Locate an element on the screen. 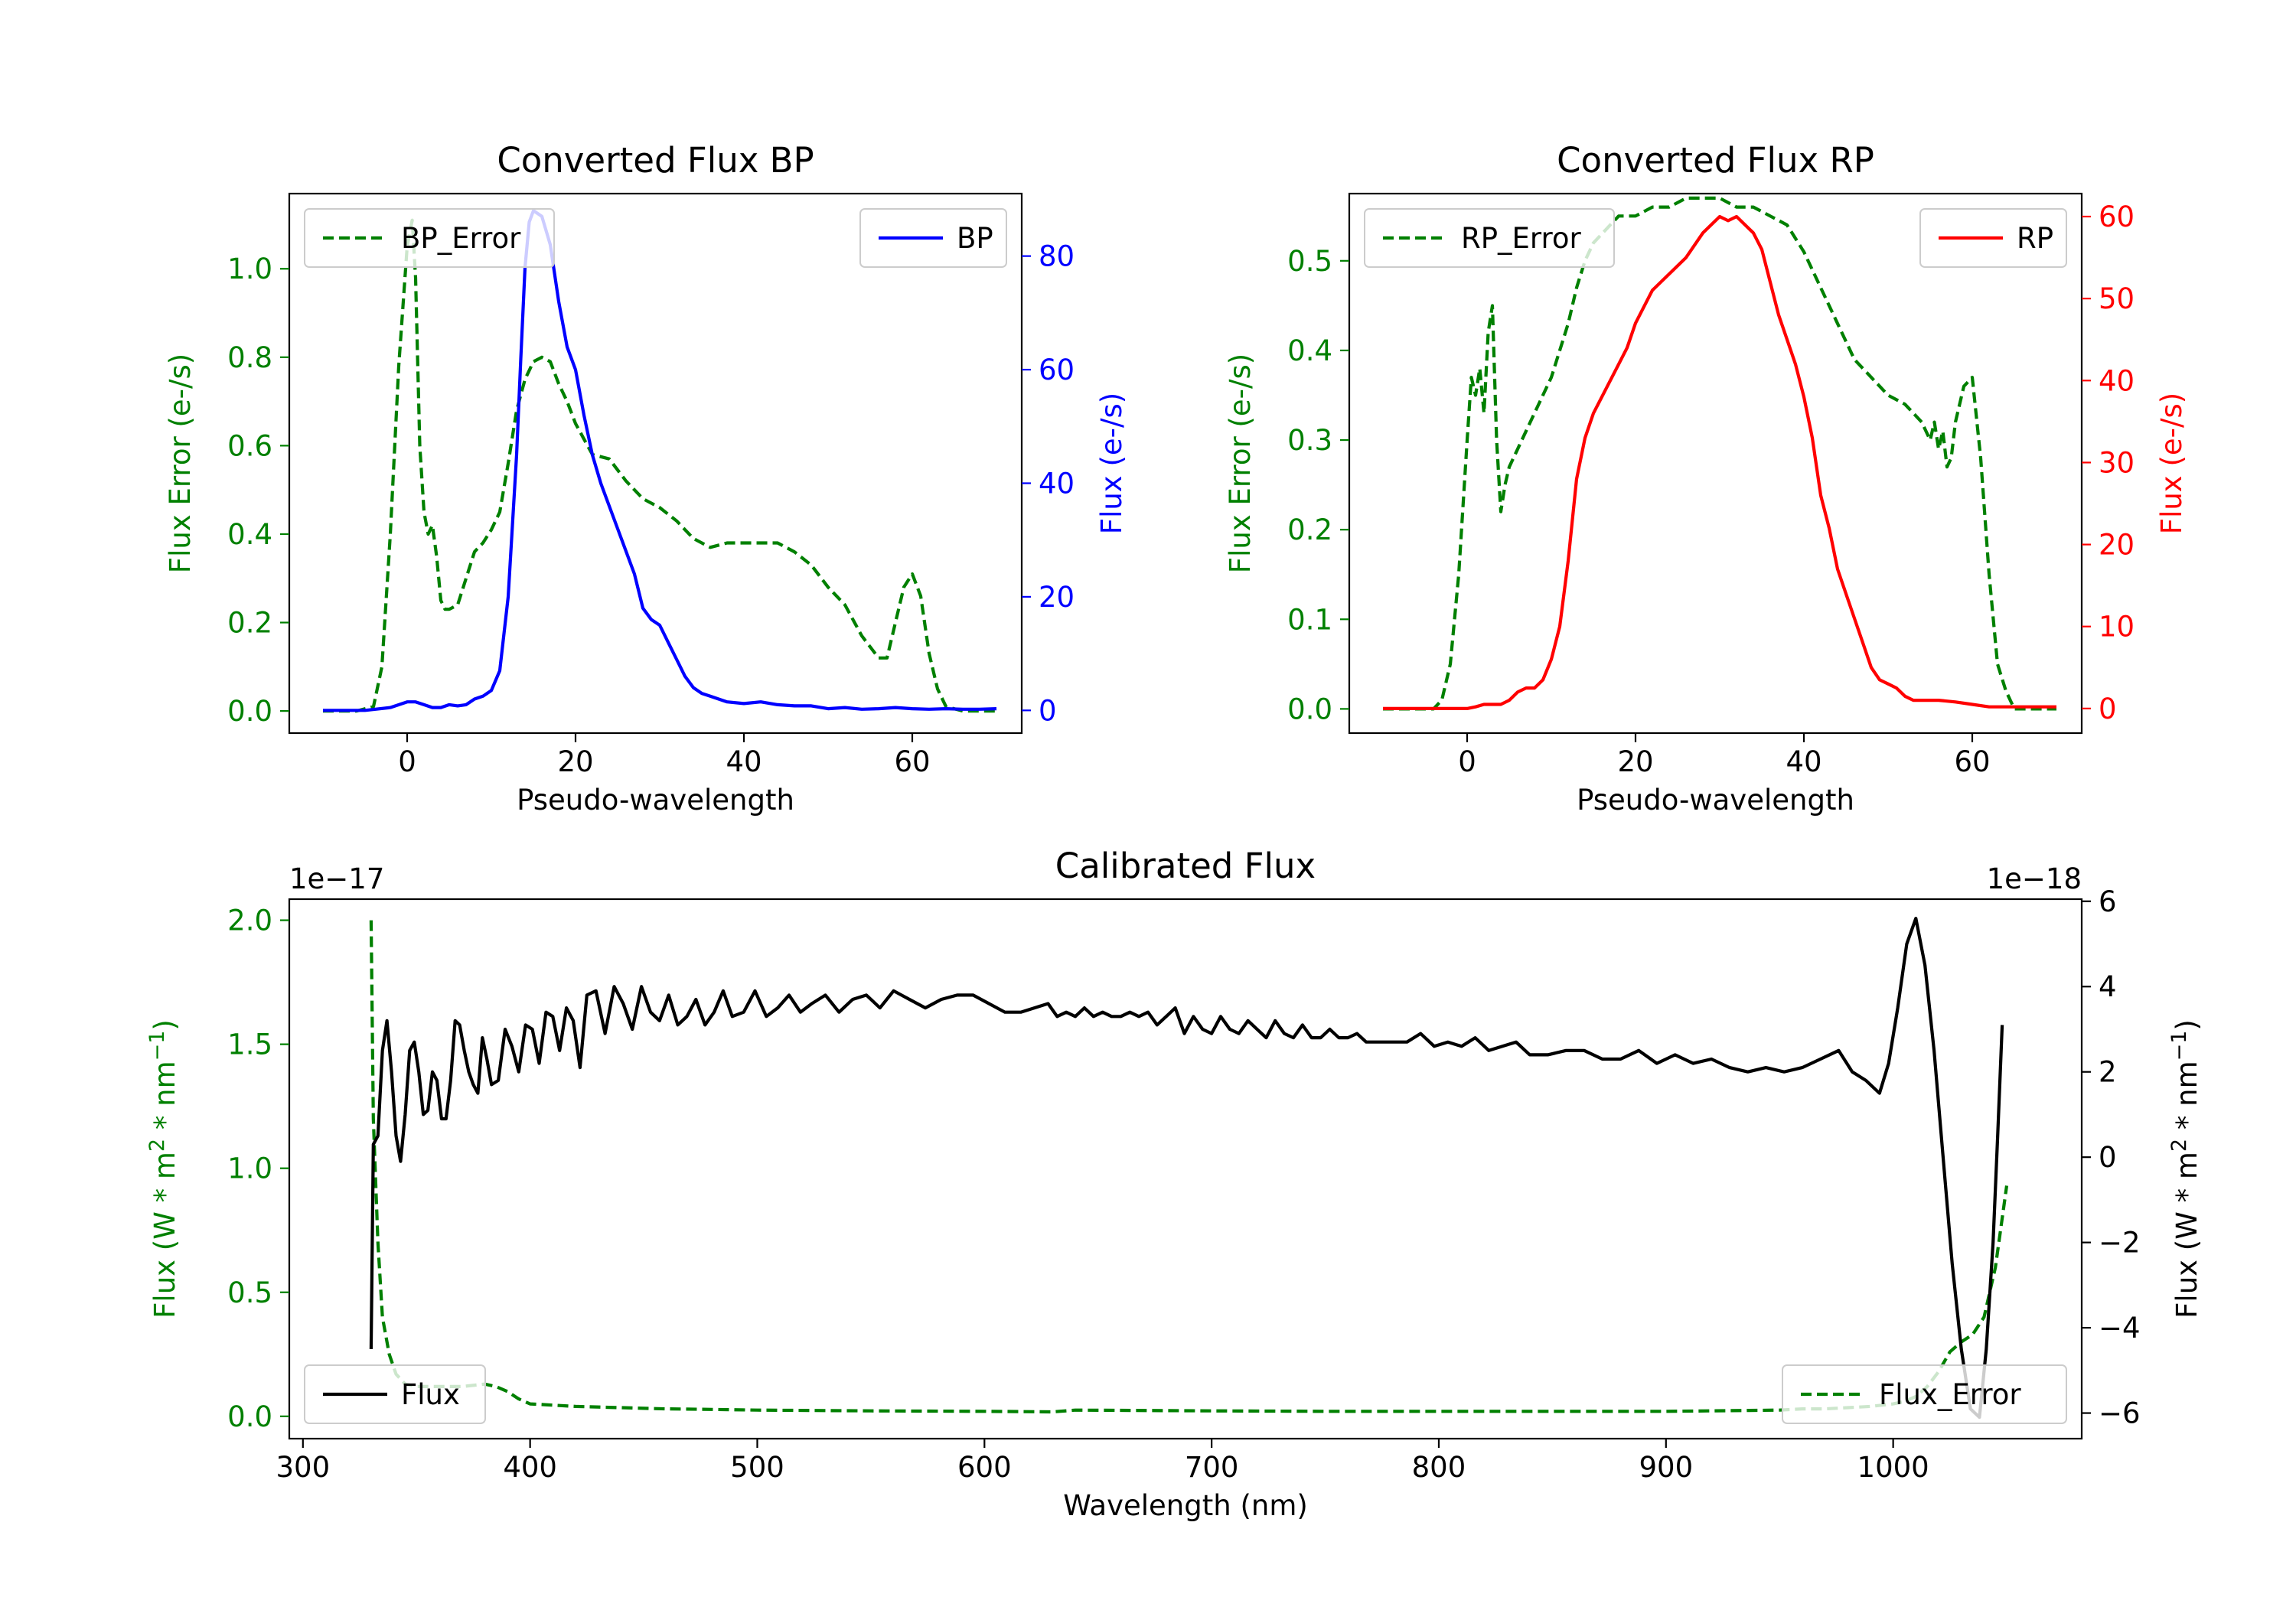 The width and height of the screenshot is (2296, 1607). rp-left-tick-label: 0.0 is located at coordinates (1309, 709).